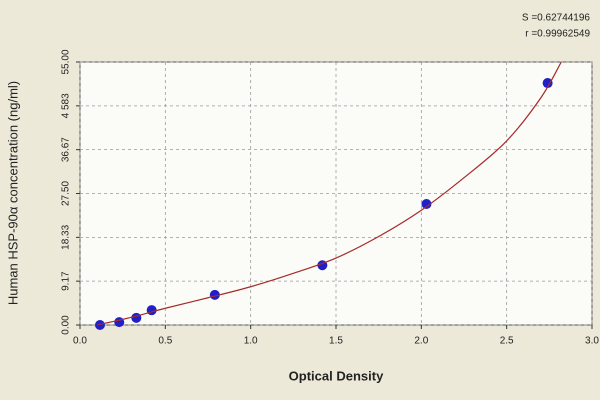  Describe the element at coordinates (507, 341) in the screenshot. I see `x-tick-label: 2.5` at that location.